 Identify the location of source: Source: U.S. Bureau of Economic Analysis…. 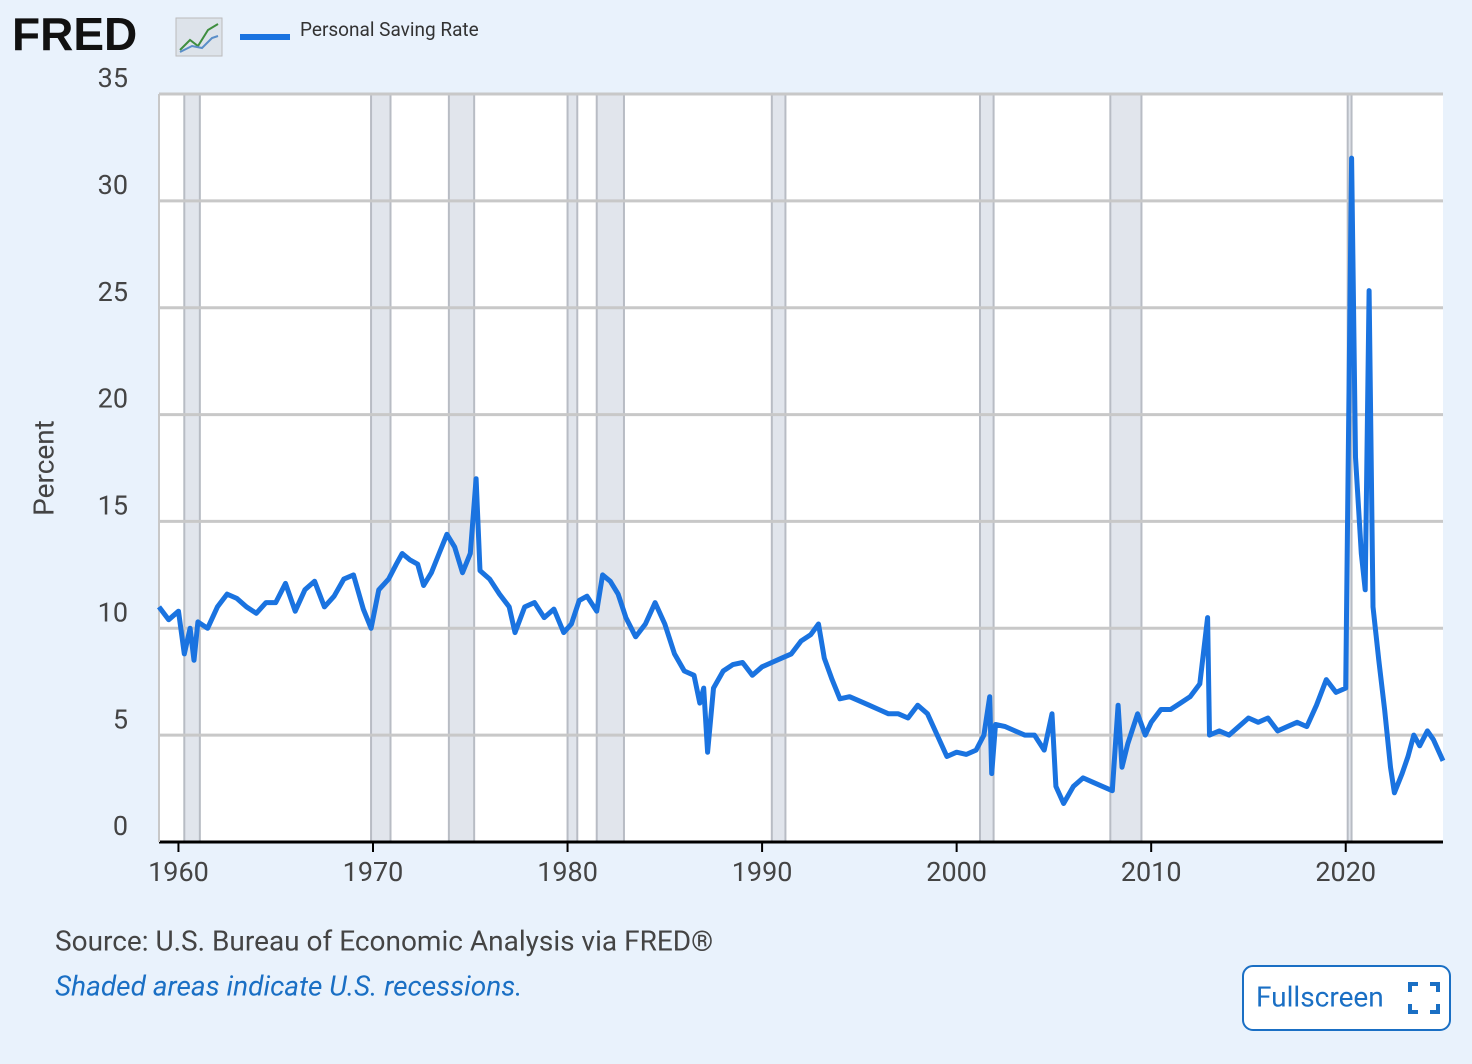
(384, 940).